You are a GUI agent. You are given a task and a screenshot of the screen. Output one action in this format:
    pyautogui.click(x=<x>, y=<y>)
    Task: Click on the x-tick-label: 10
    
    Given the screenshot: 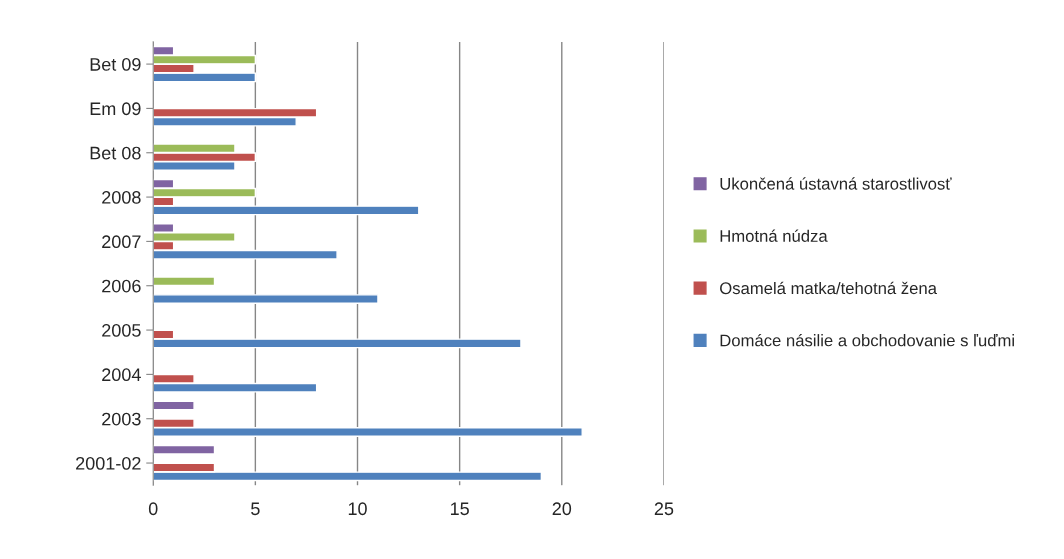 What is the action you would take?
    pyautogui.click(x=357, y=509)
    